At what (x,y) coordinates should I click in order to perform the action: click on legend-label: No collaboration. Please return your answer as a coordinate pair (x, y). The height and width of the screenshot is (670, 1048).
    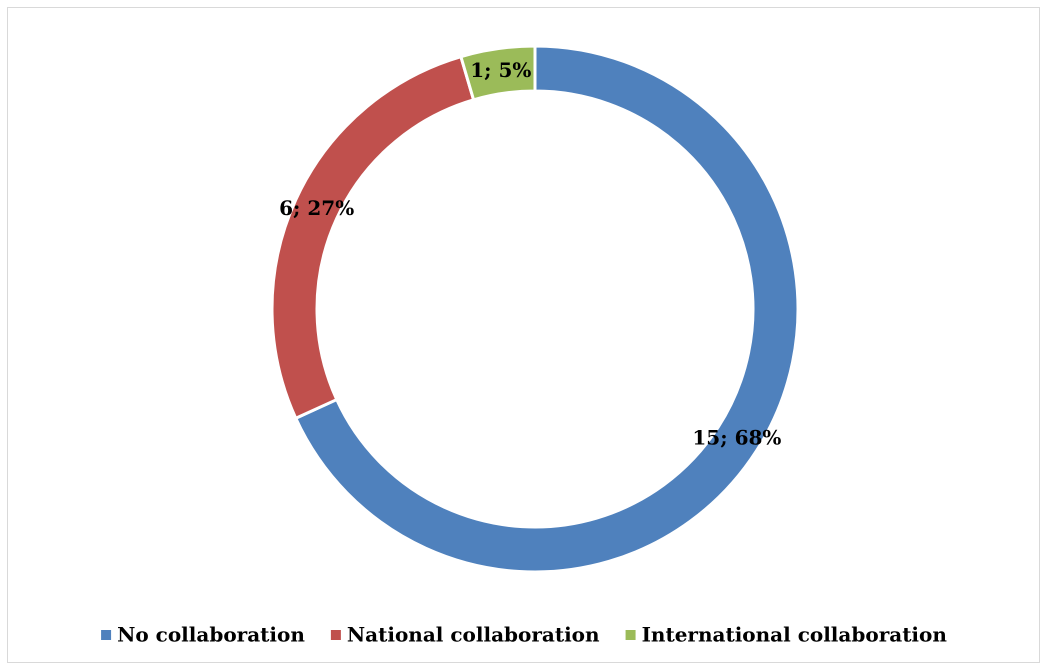
    Looking at the image, I should click on (211, 635).